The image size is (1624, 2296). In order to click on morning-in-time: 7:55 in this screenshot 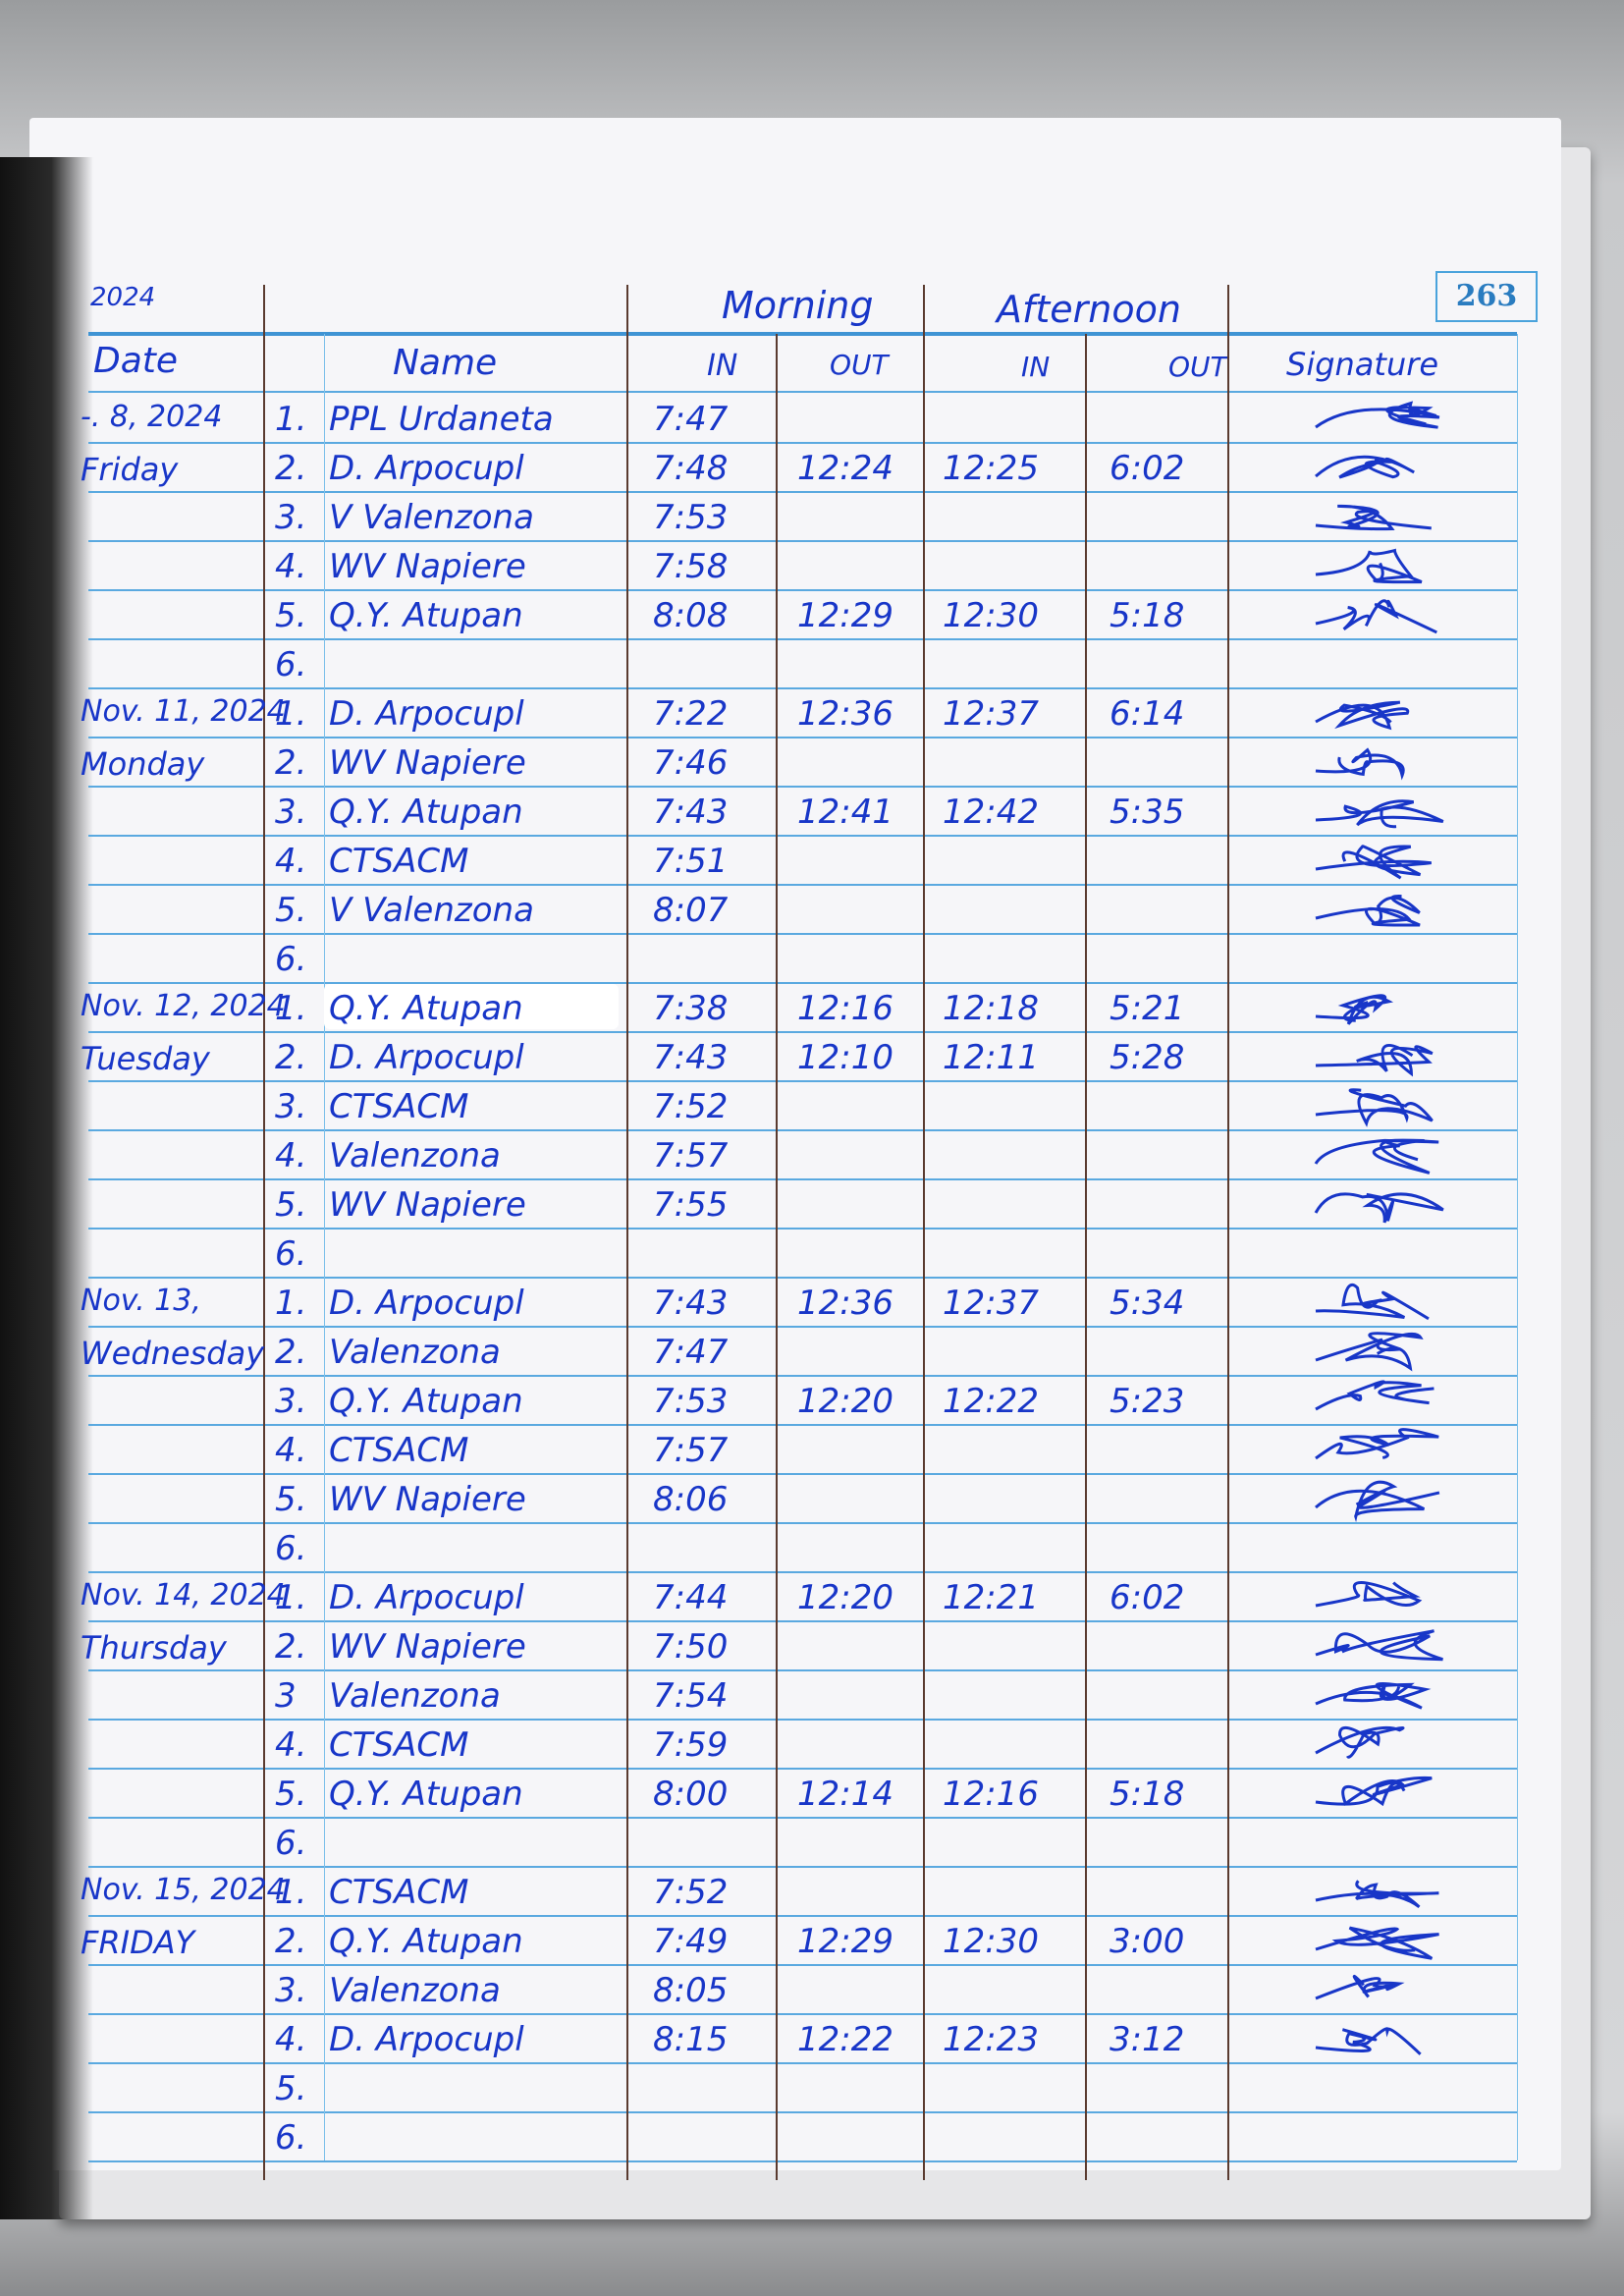, I will do `click(691, 1205)`.